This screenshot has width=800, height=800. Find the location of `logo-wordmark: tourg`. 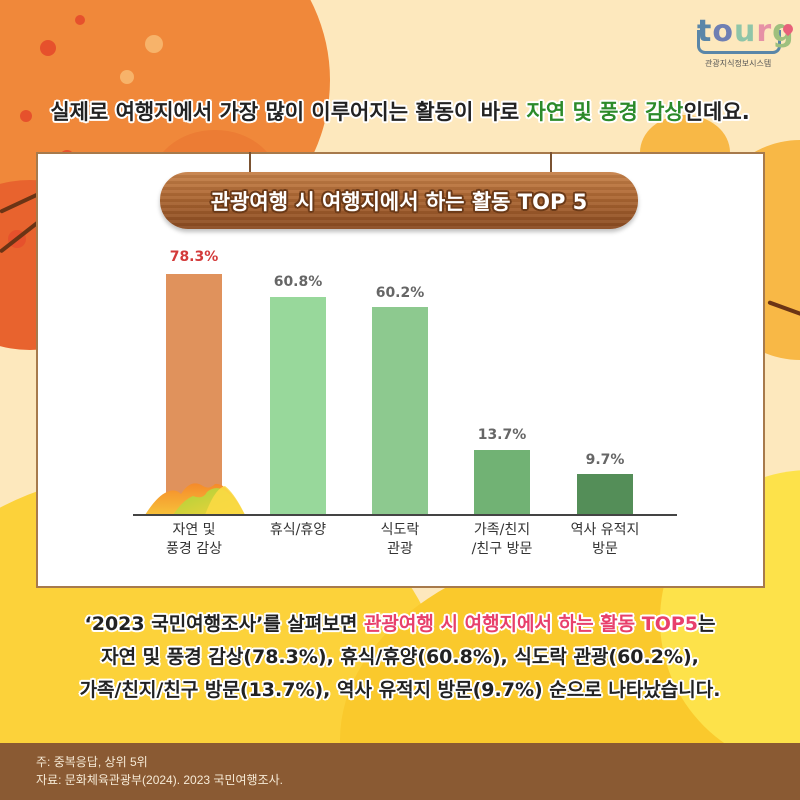

logo-wordmark: tourg is located at coordinates (746, 31).